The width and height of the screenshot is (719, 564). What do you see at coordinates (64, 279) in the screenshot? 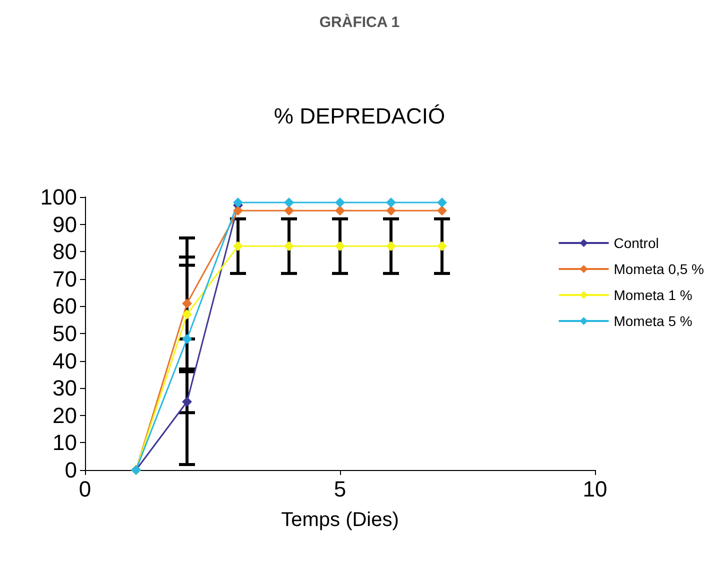
I see `y-tick-label: 70` at bounding box center [64, 279].